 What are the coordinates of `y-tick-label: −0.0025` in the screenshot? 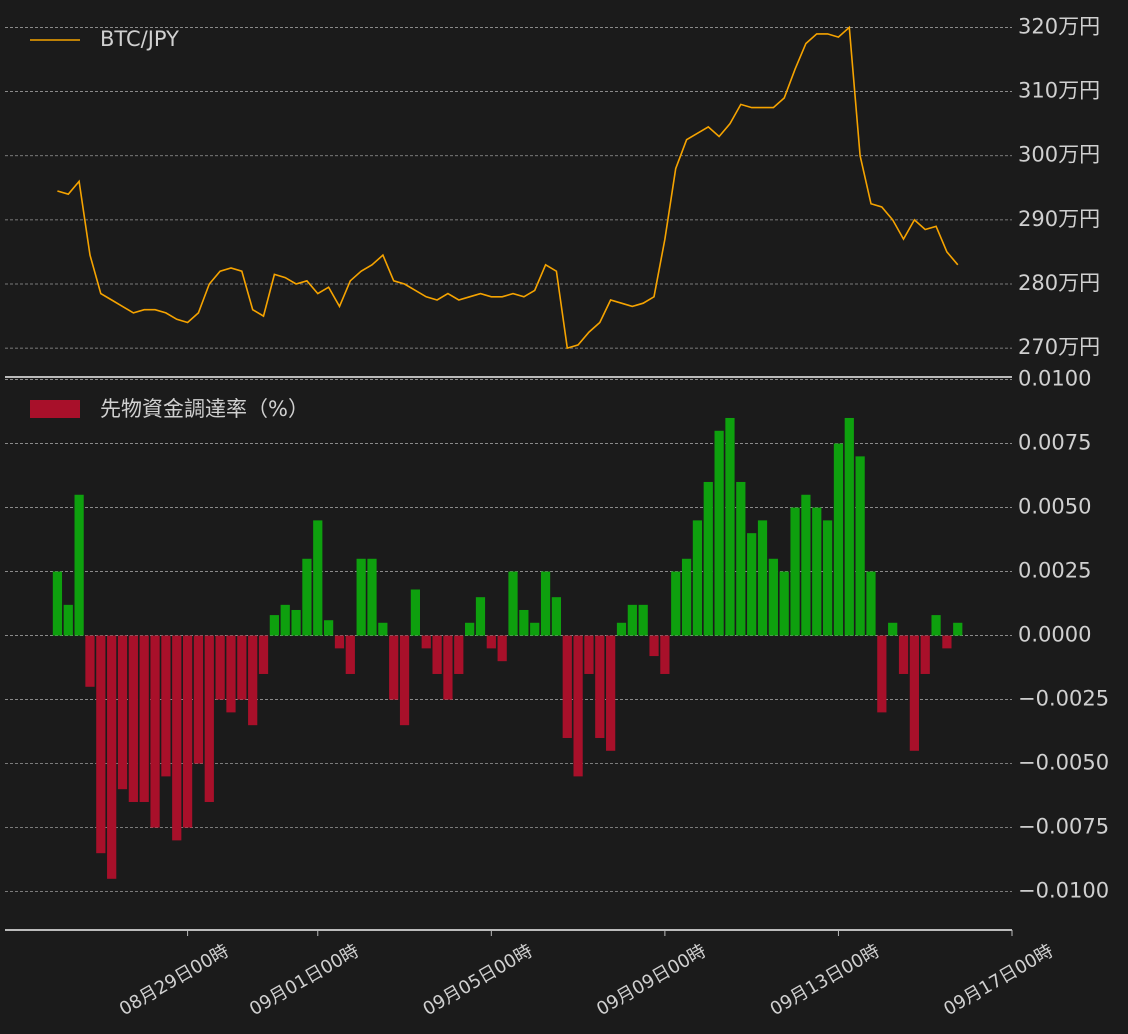 It's located at (1063, 699).